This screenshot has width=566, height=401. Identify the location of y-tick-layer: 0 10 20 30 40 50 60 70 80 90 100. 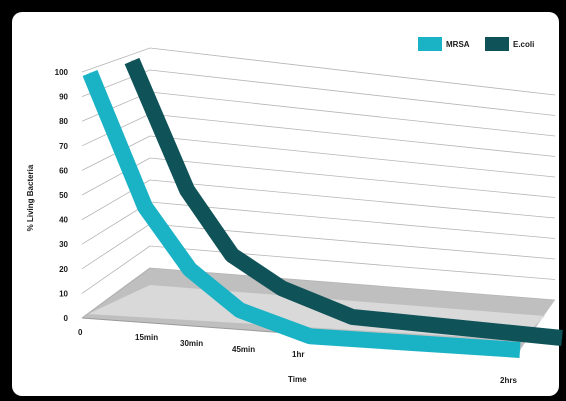
(62, 195).